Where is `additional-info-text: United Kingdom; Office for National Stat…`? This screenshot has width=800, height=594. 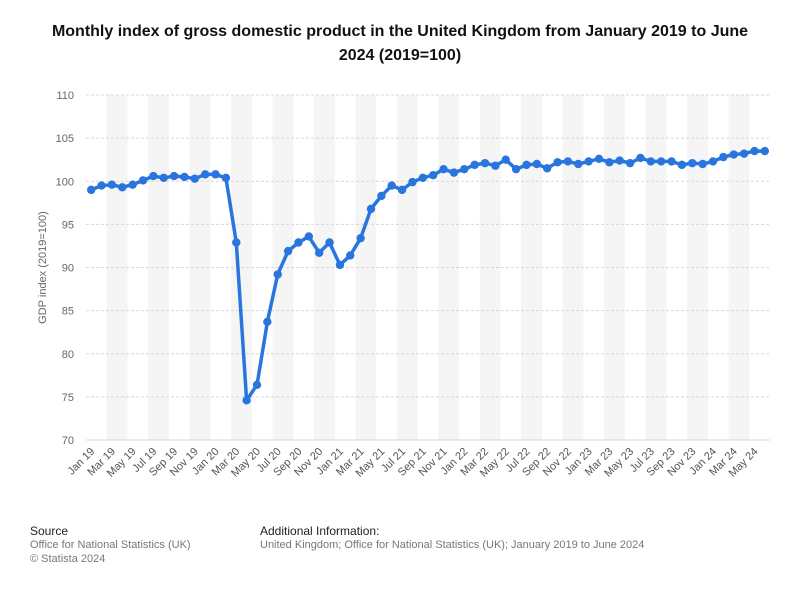 additional-info-text: United Kingdom; Office for National Stat… is located at coordinates (452, 545).